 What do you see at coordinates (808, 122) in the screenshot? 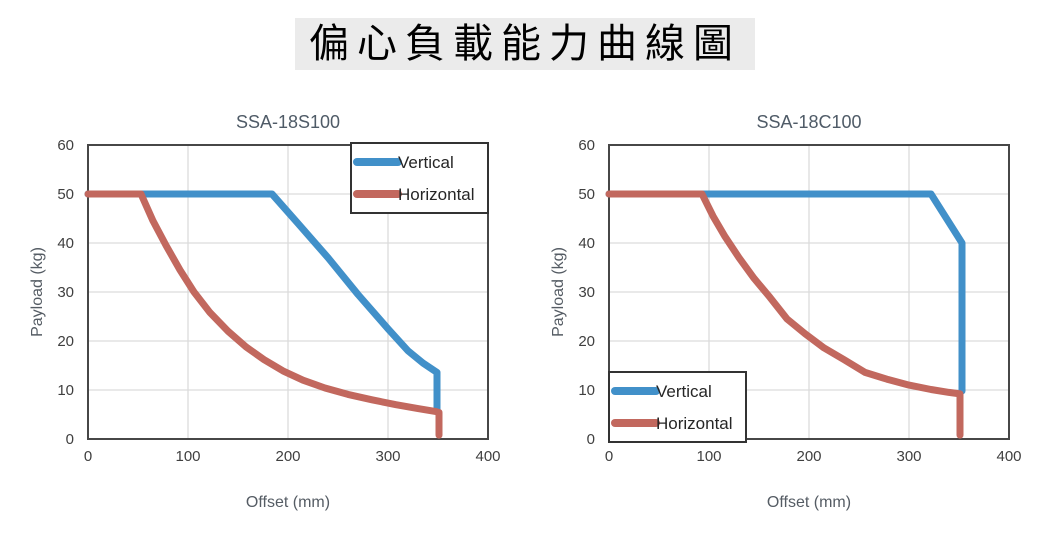
I see `chart-title: SSA-18C100` at bounding box center [808, 122].